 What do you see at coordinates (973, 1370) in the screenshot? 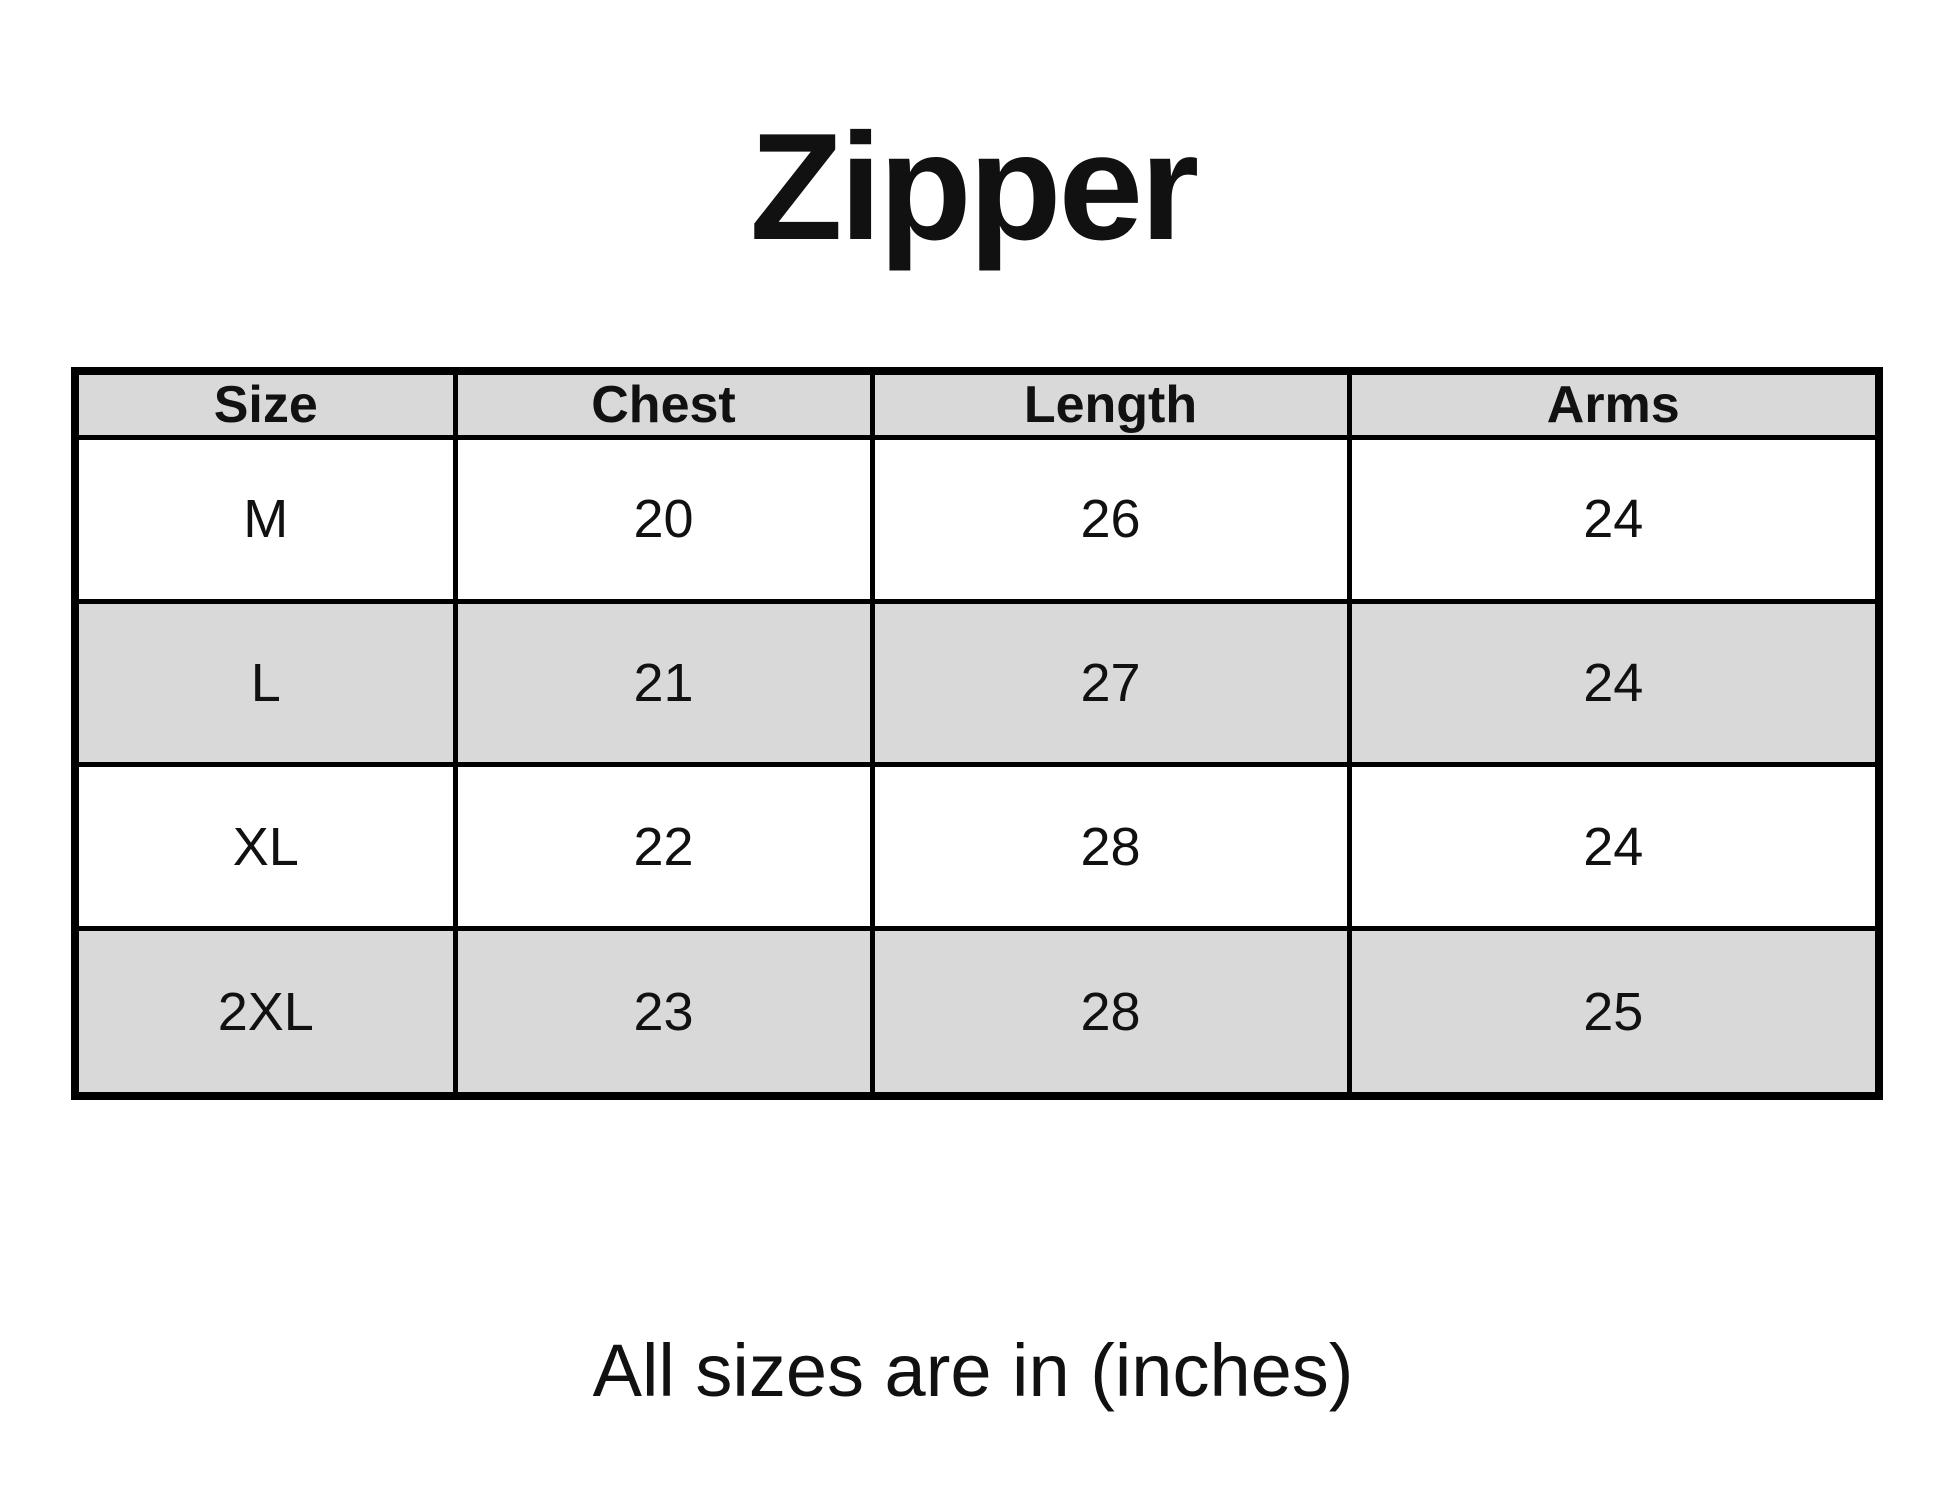
I see `units-note: All sizes are in (inches)` at bounding box center [973, 1370].